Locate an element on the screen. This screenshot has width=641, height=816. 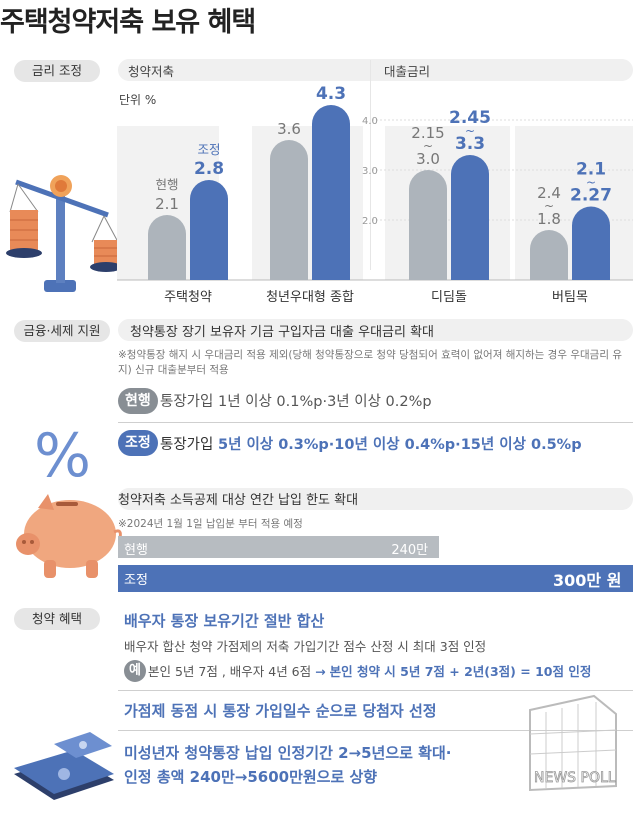
category-label: 주택청약 is located at coordinates (188, 297).